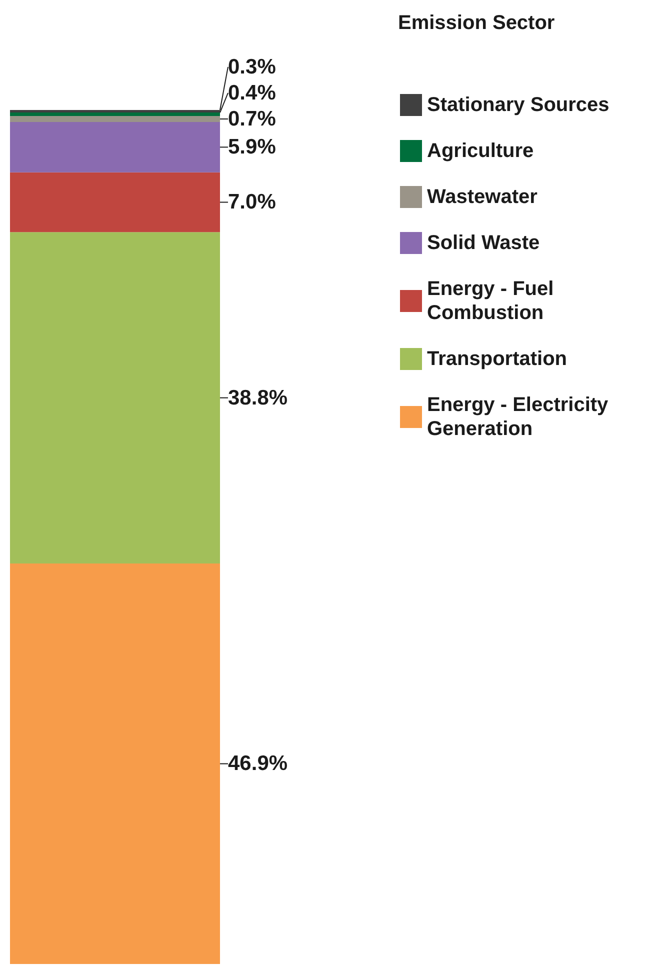 This screenshot has height=968, width=662. I want to click on legend-label: Transportation, so click(497, 359).